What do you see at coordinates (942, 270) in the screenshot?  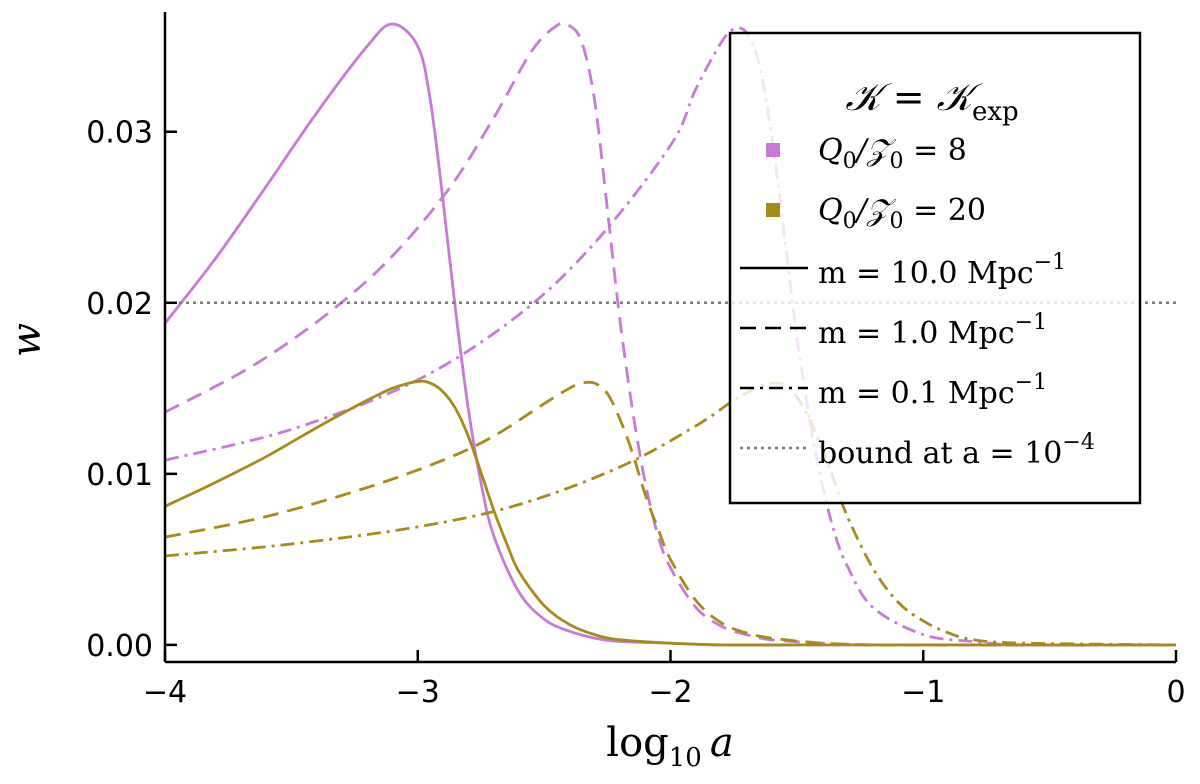 I see `legend-label-m10: m = 10.0 Mpc−1` at bounding box center [942, 270].